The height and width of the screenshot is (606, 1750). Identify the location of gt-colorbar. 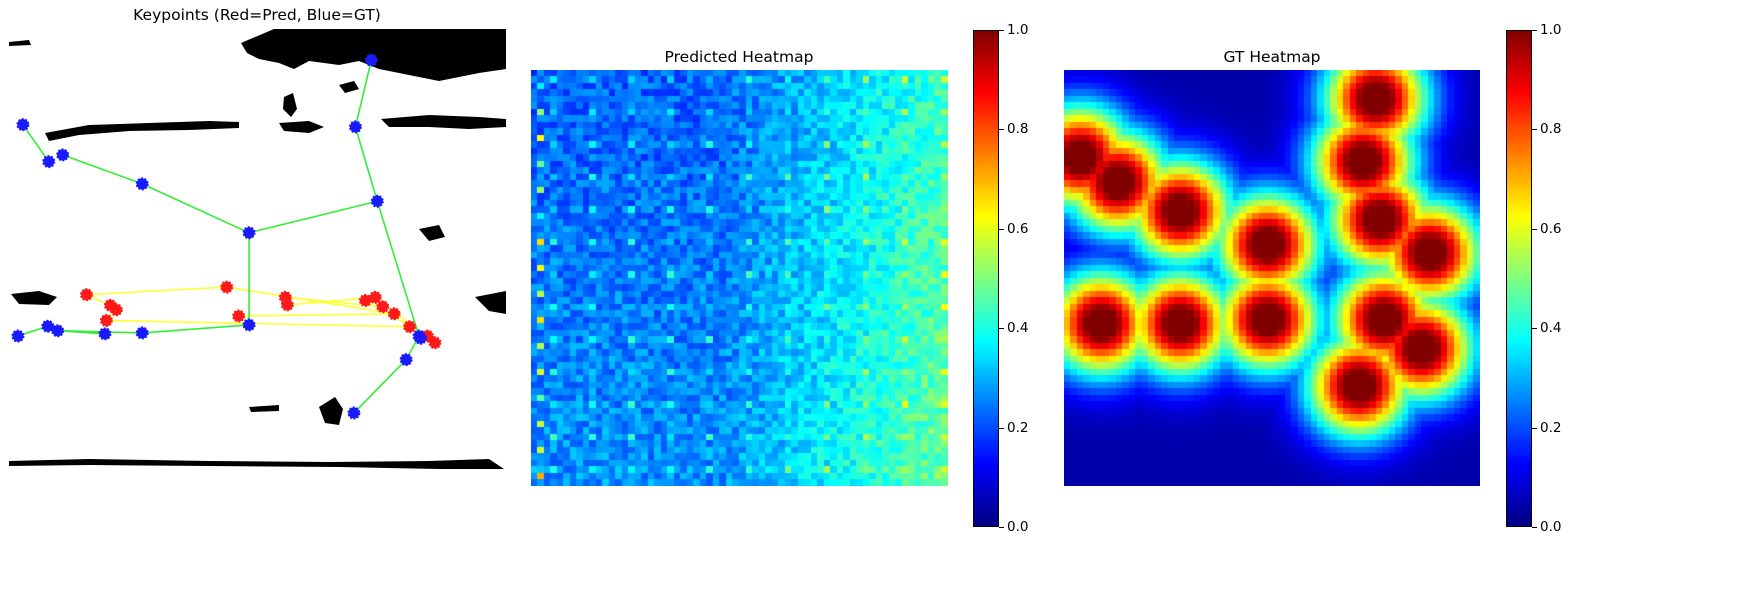
(1519, 278).